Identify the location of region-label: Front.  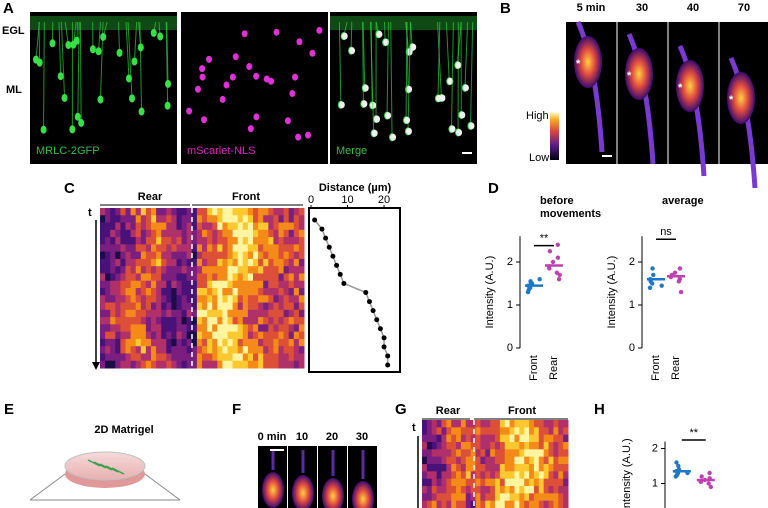
(522, 411).